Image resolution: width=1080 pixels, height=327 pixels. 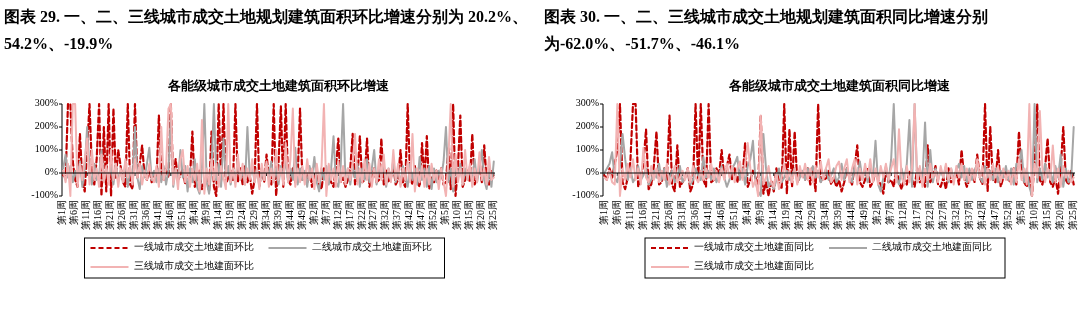 What do you see at coordinates (754, 266) in the screenshot?
I see `legend-label: 三线城市成交土地建面同比` at bounding box center [754, 266].